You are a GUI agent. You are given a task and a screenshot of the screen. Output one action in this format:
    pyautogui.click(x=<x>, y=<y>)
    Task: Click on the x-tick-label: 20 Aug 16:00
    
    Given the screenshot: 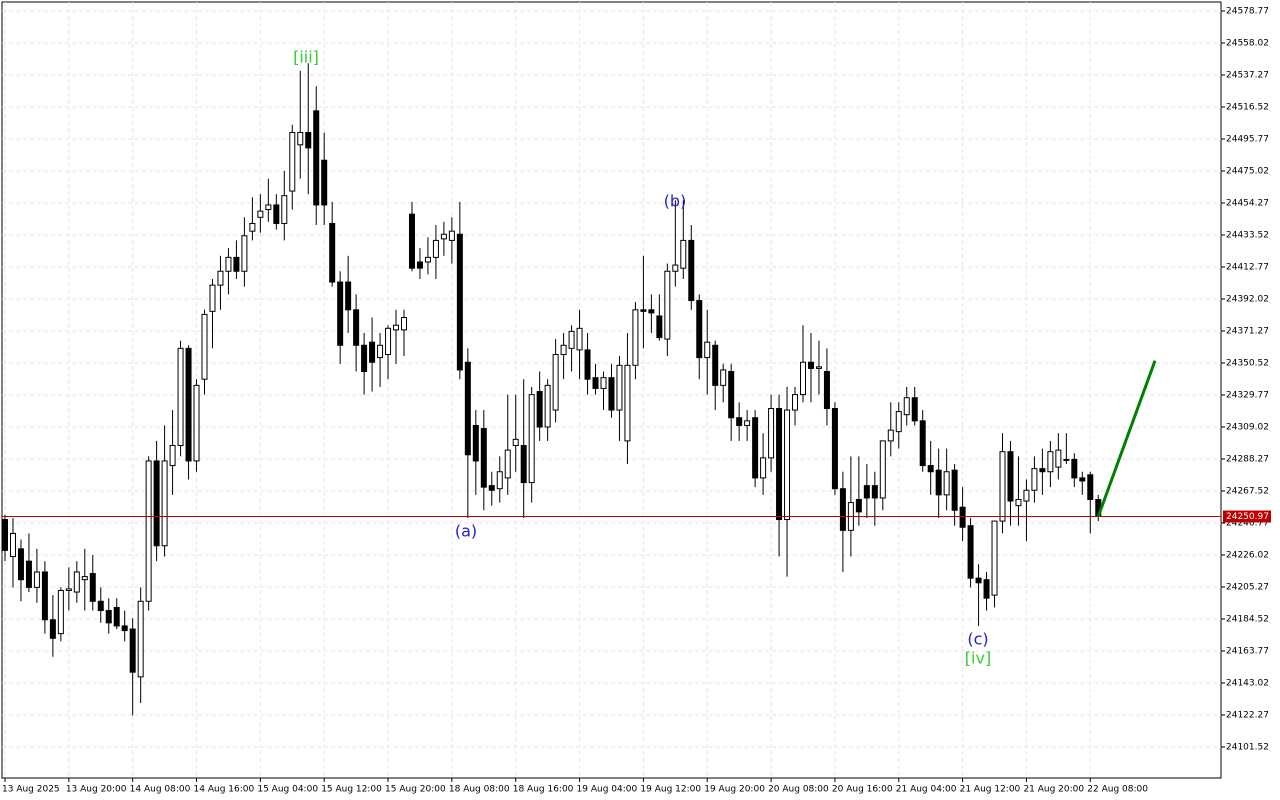 What is the action you would take?
    pyautogui.click(x=862, y=790)
    